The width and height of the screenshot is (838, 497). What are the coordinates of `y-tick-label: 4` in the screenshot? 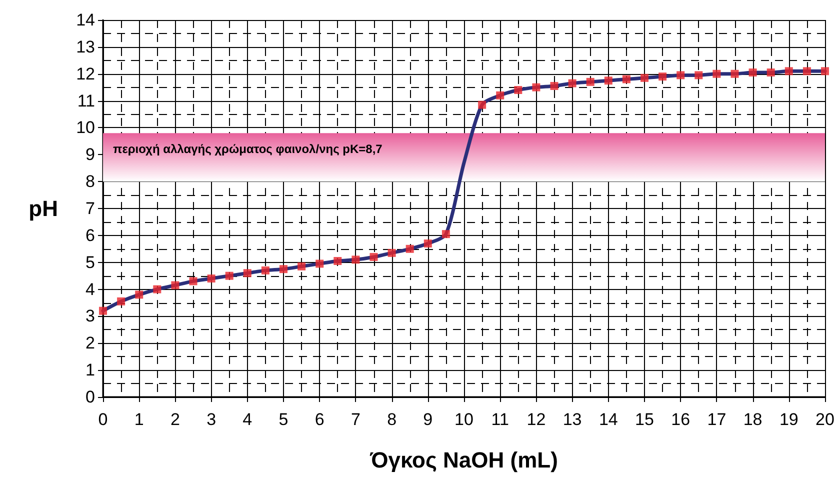 It's located at (90, 289).